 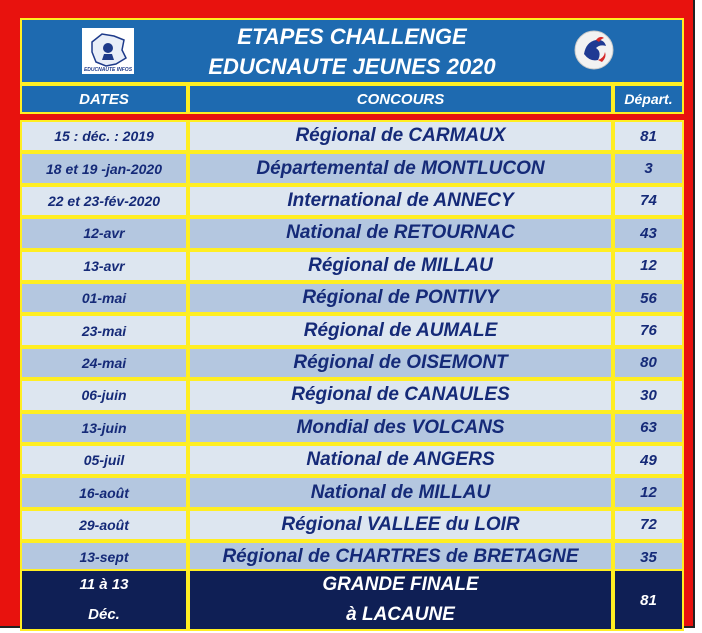 I want to click on row-concours: Régional de MILLAU, so click(x=400, y=265).